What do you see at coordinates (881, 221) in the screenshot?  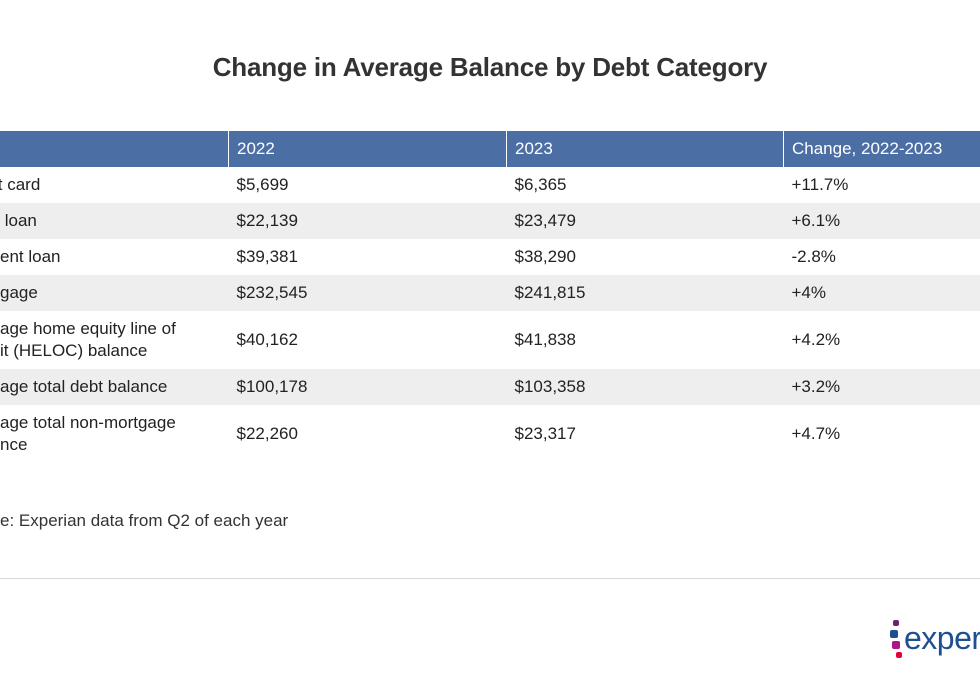 I see `change-cell: +6.1%` at bounding box center [881, 221].